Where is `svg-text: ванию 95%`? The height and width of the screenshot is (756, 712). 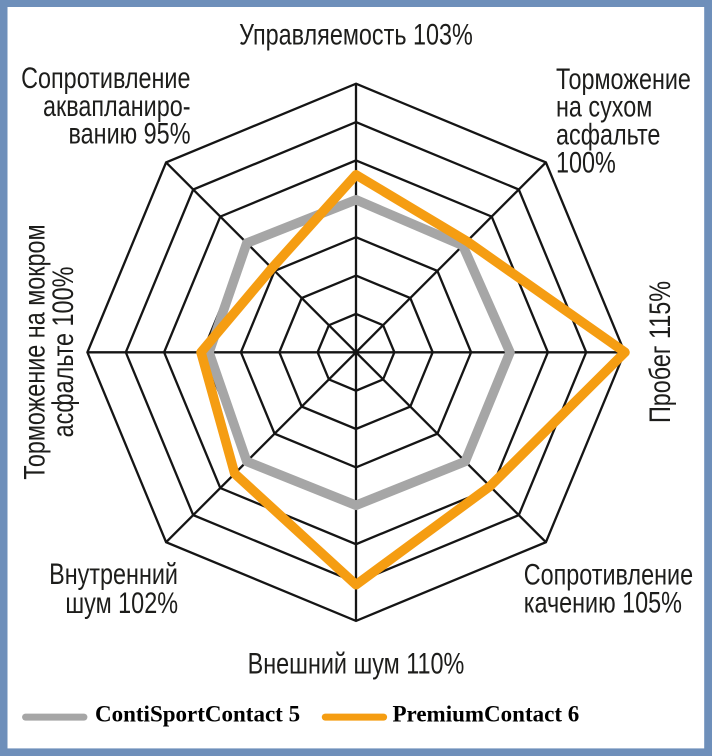
svg-text: ванию 95% is located at coordinates (129, 133).